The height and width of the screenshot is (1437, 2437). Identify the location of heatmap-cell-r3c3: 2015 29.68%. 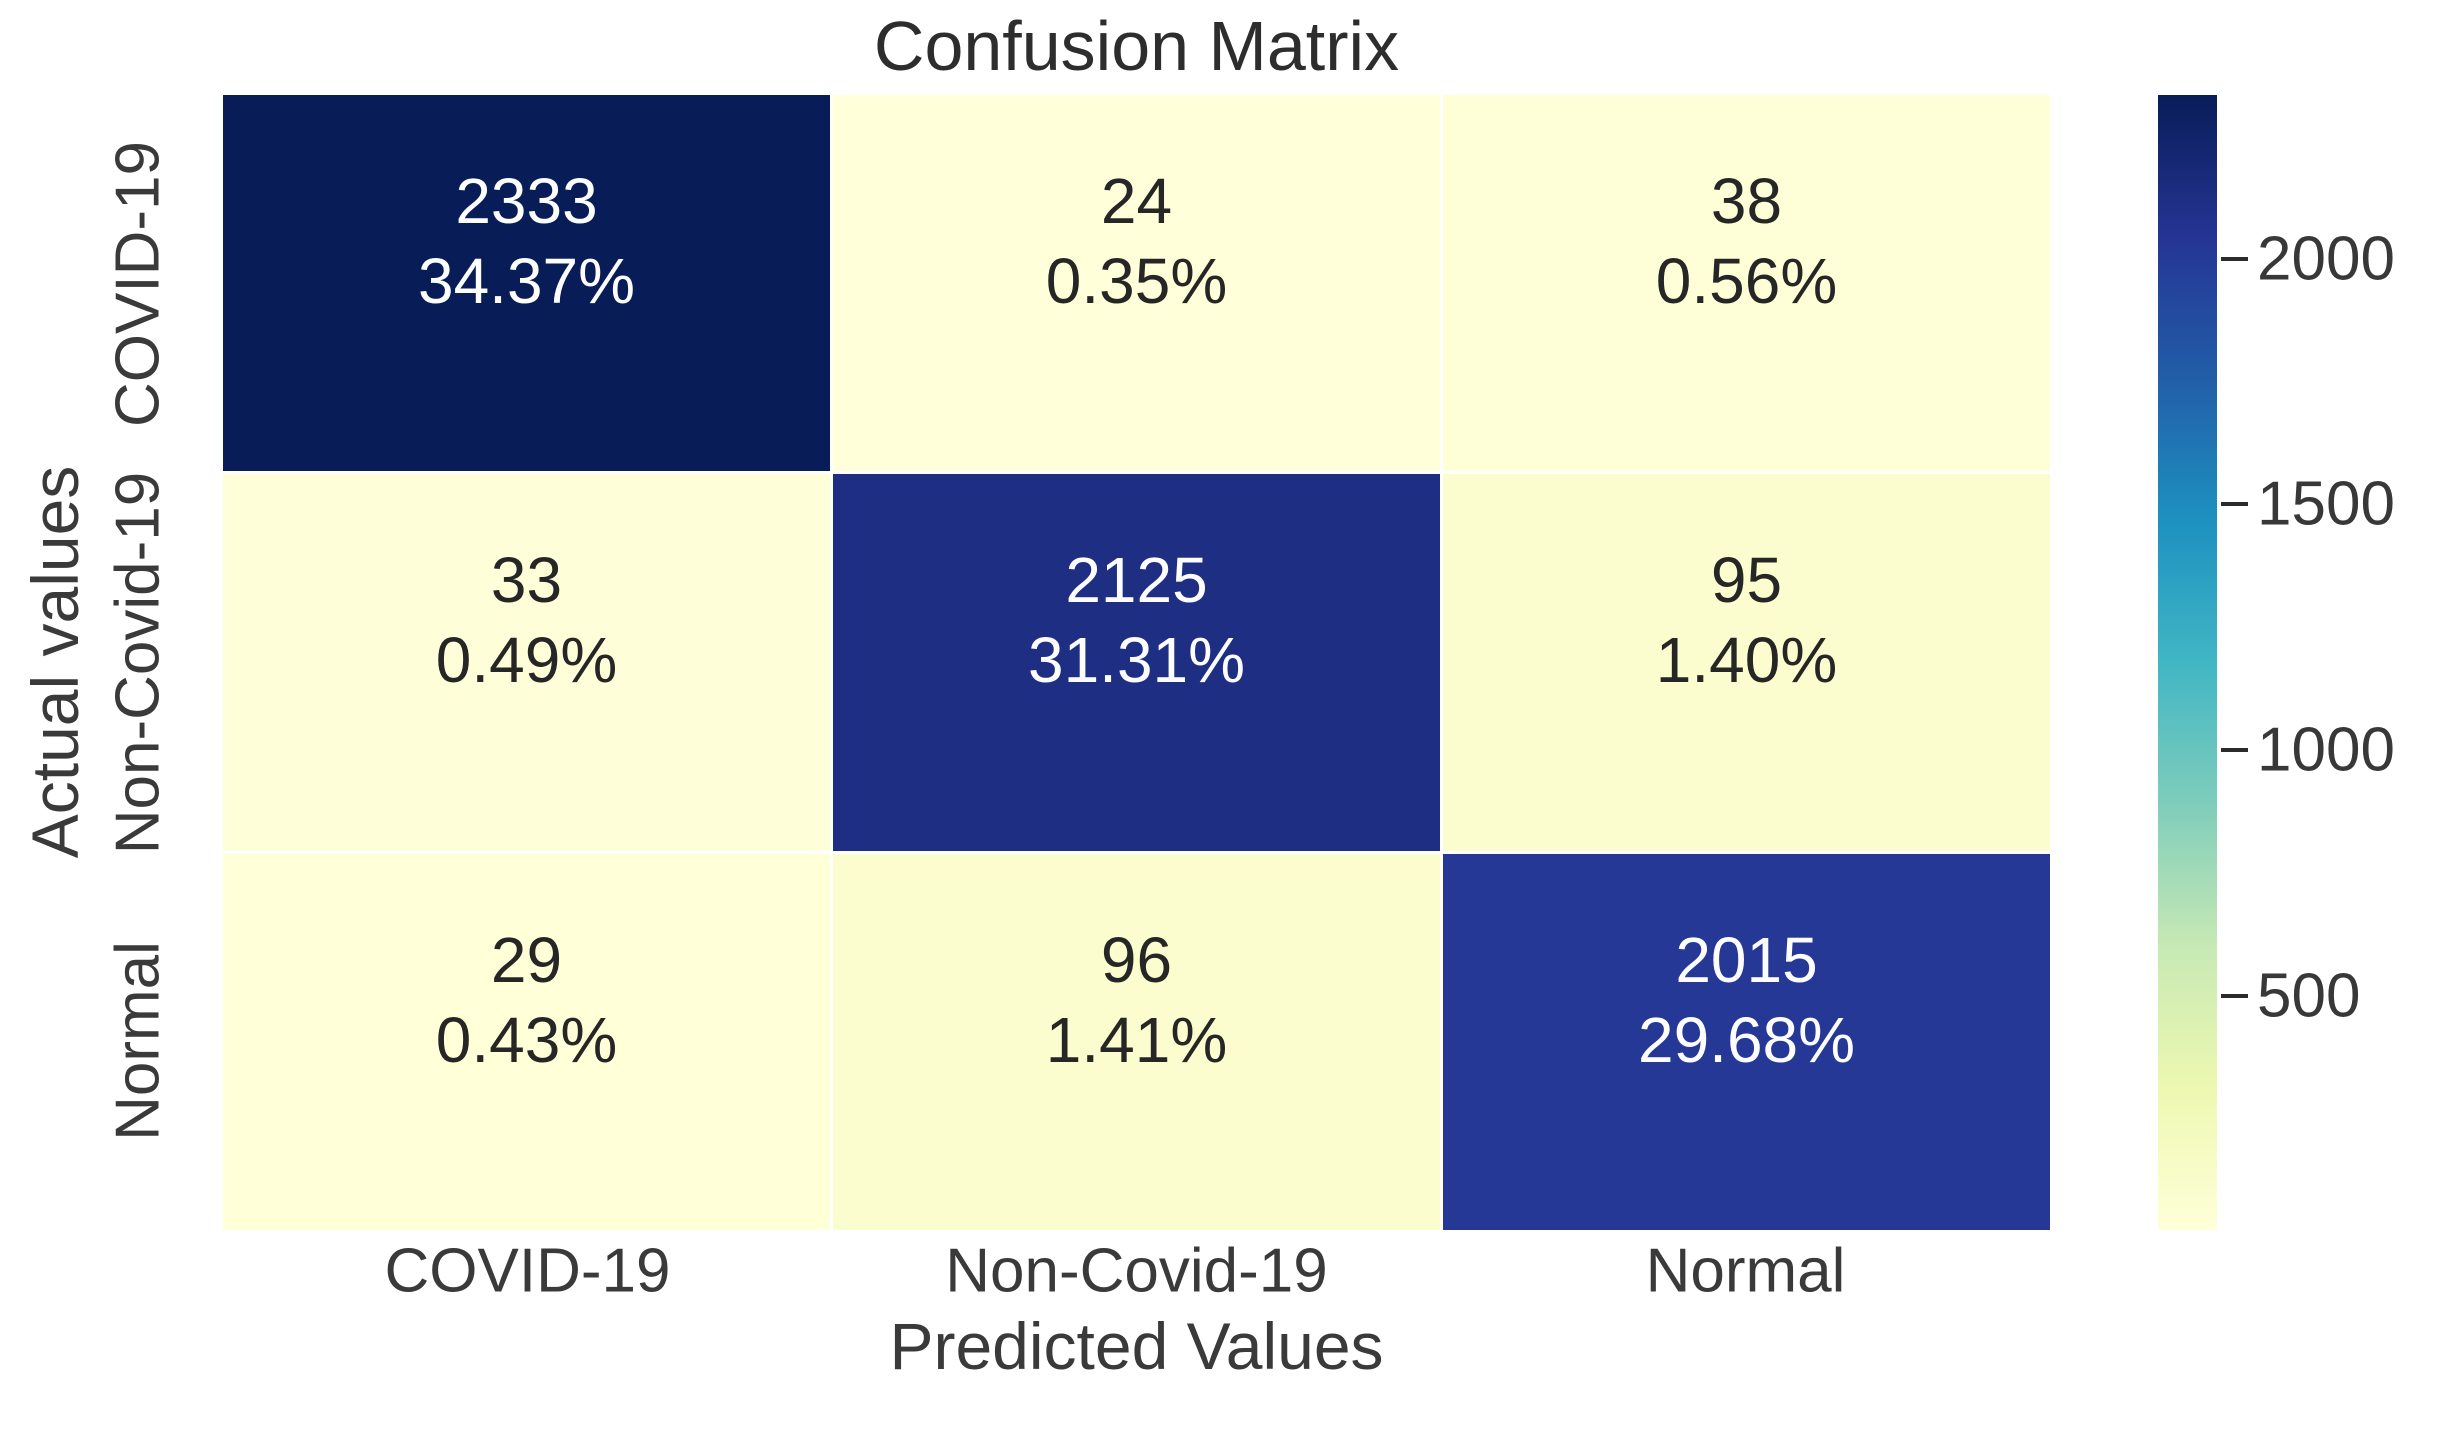
(1746, 1041).